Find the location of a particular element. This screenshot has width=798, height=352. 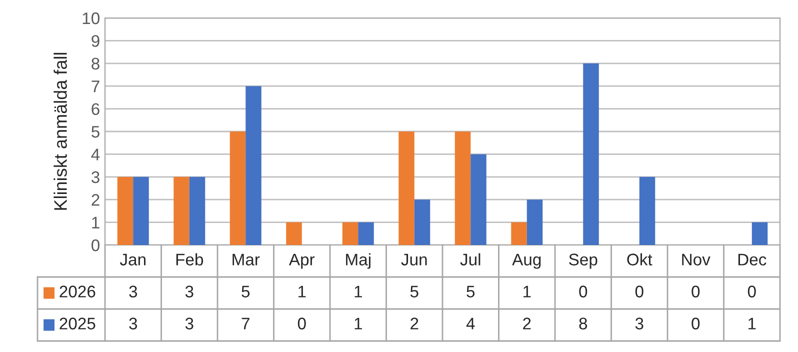

x-tick-label: Maj is located at coordinates (358, 261).